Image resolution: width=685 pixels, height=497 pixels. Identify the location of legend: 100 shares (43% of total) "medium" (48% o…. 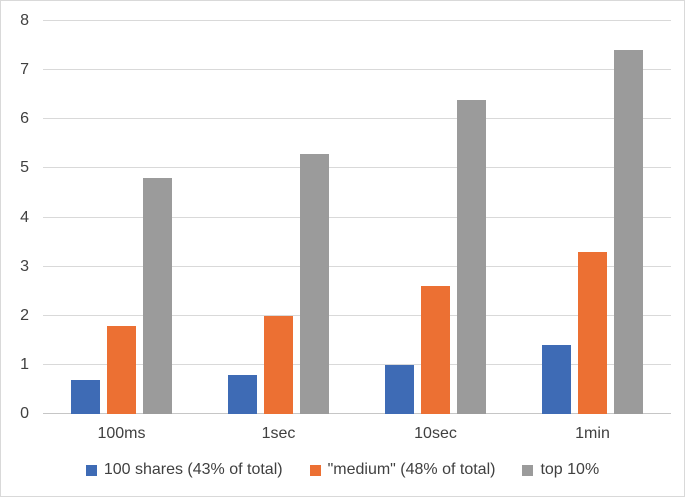
(342, 470).